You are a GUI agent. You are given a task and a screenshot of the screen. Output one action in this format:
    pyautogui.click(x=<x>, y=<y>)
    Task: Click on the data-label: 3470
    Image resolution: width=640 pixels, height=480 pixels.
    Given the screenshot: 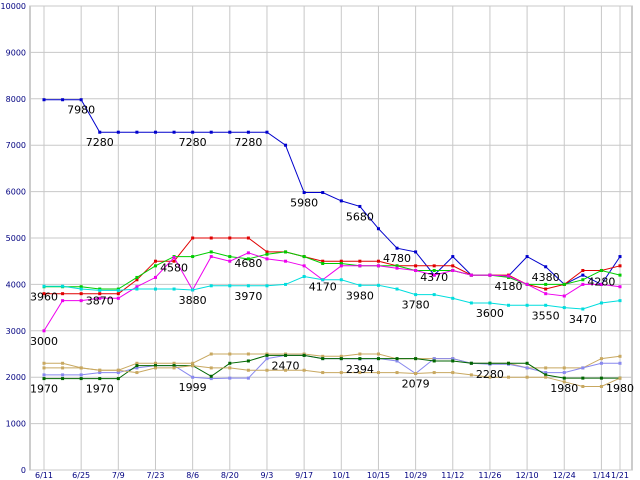 What is the action you would take?
    pyautogui.click(x=583, y=319)
    